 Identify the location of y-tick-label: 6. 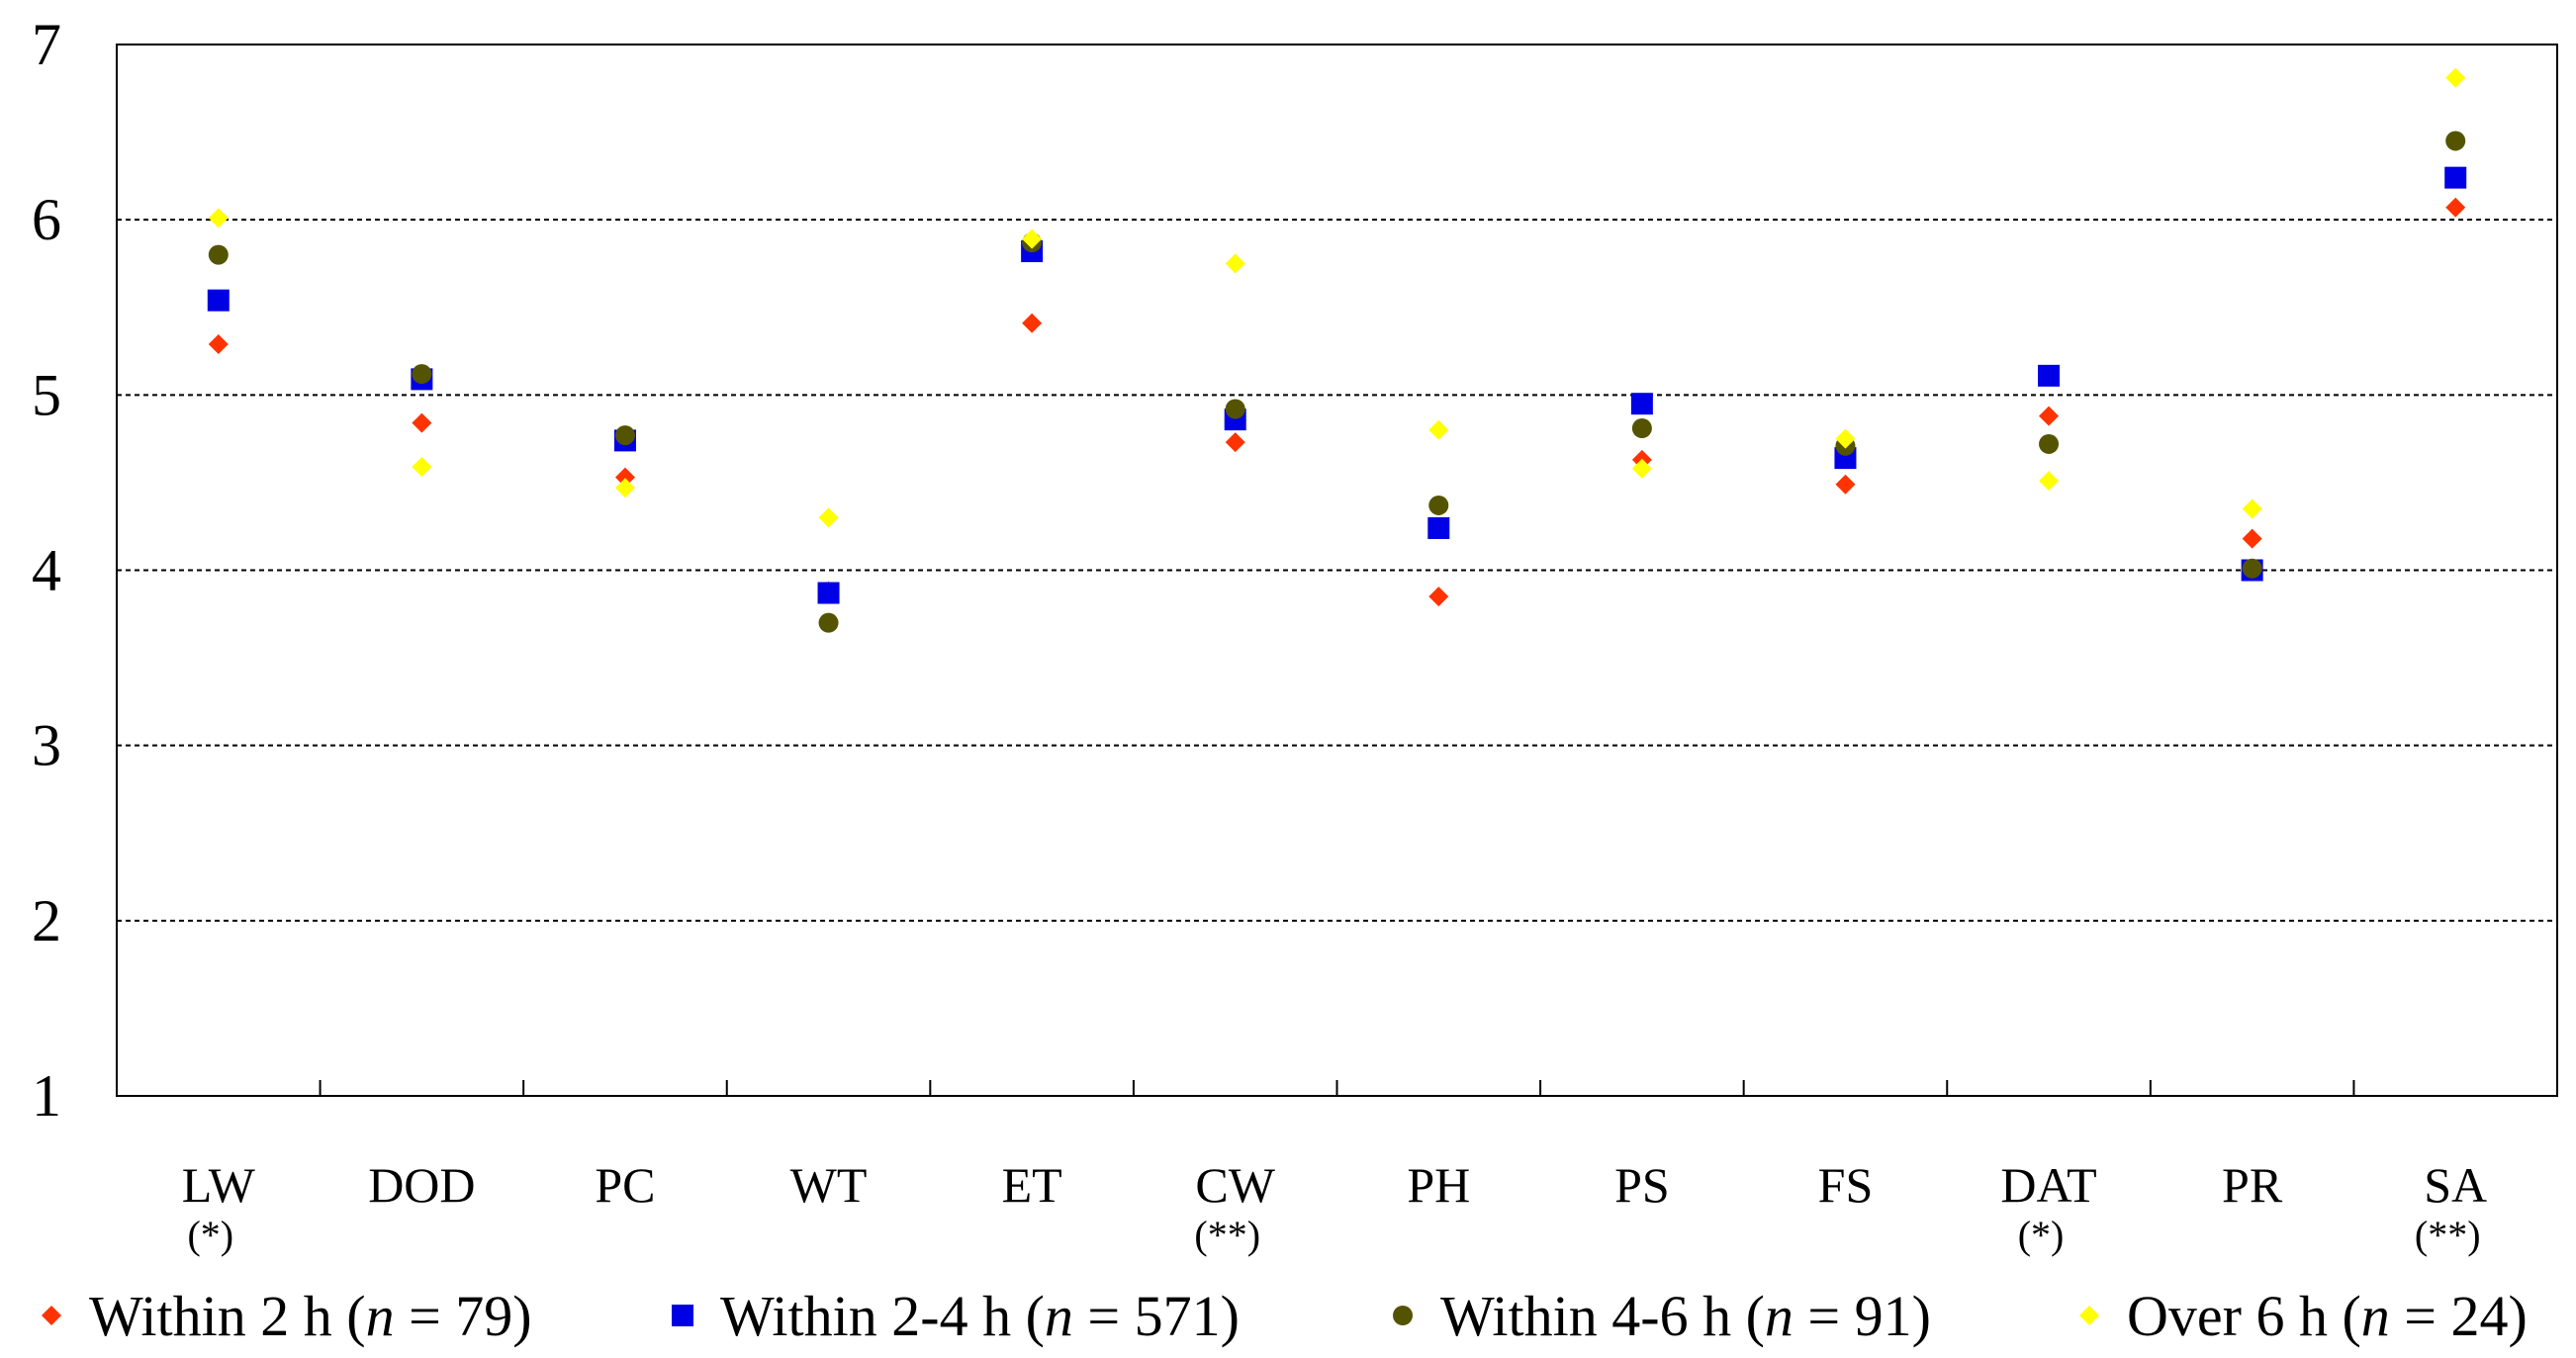
(46, 219).